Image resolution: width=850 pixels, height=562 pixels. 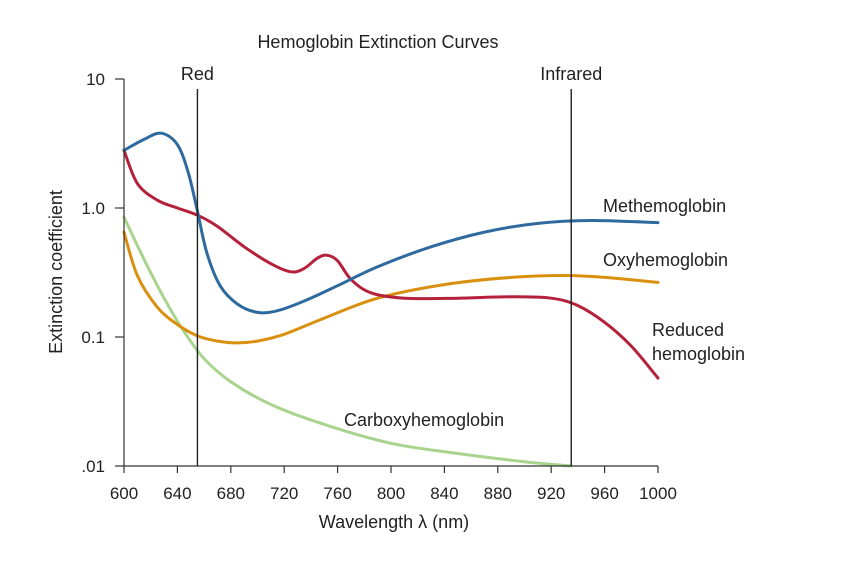 What do you see at coordinates (498, 493) in the screenshot?
I see `x-tick-label: 880` at bounding box center [498, 493].